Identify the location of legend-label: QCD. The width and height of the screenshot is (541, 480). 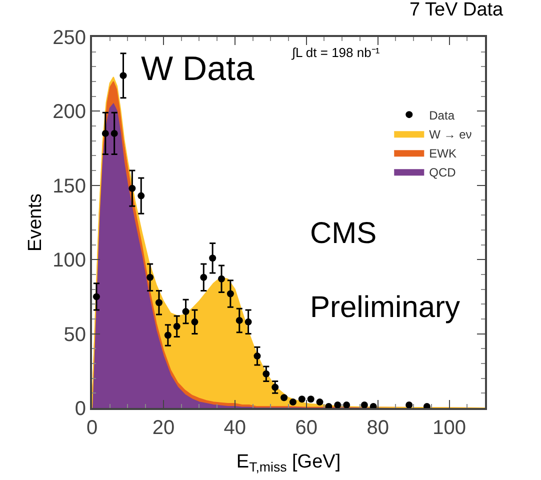
(442, 172).